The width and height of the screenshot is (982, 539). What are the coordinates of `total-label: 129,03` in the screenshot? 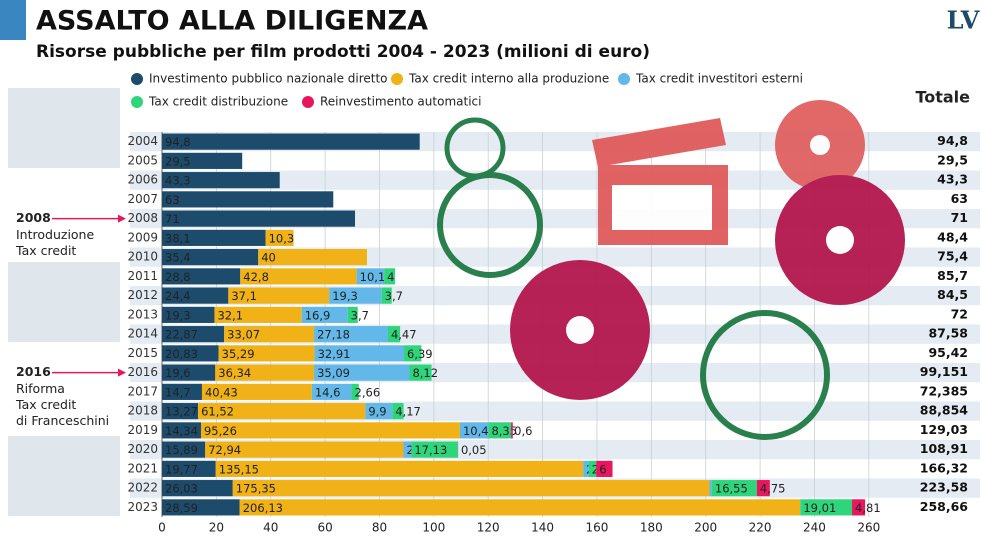 It's located at (944, 429).